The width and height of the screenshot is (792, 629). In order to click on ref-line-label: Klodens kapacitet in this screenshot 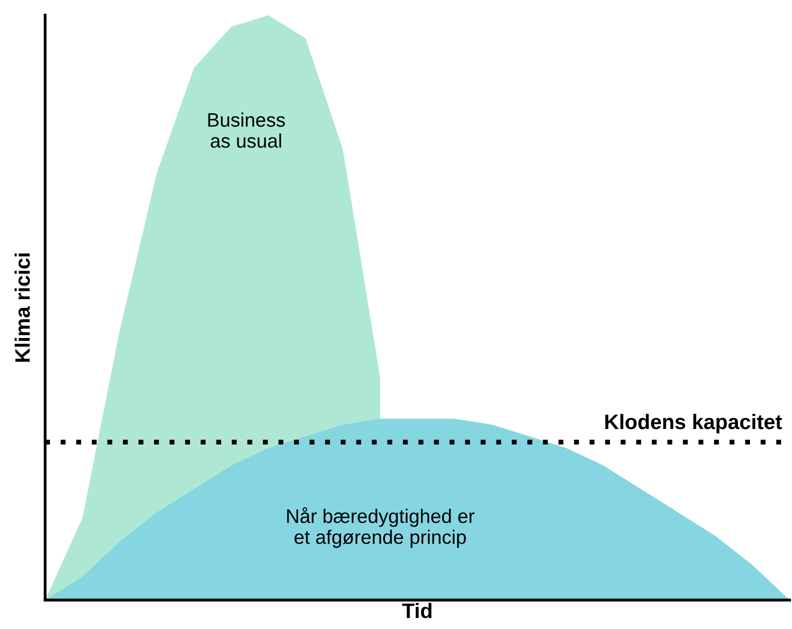, I will do `click(693, 424)`.